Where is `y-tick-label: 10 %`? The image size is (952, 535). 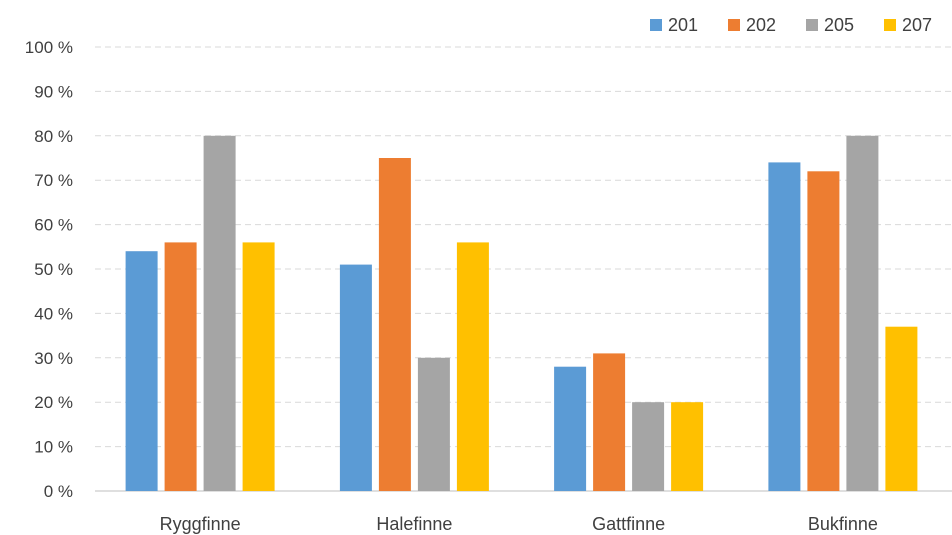 y-tick-label: 10 % is located at coordinates (53, 447).